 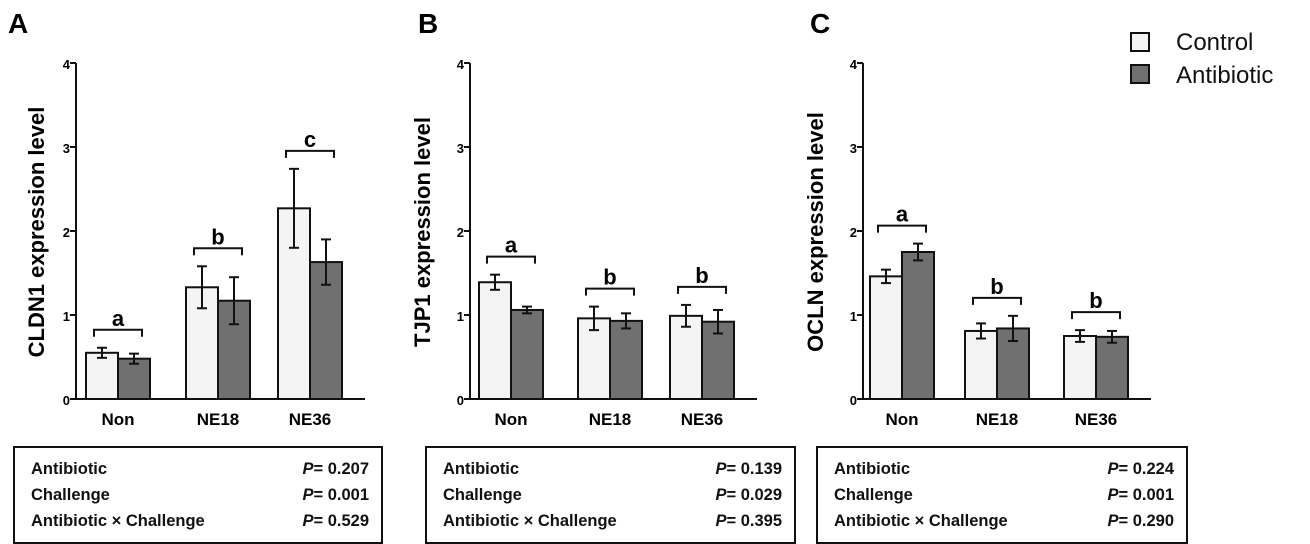 I want to click on panel-a-label: A, so click(x=18, y=23).